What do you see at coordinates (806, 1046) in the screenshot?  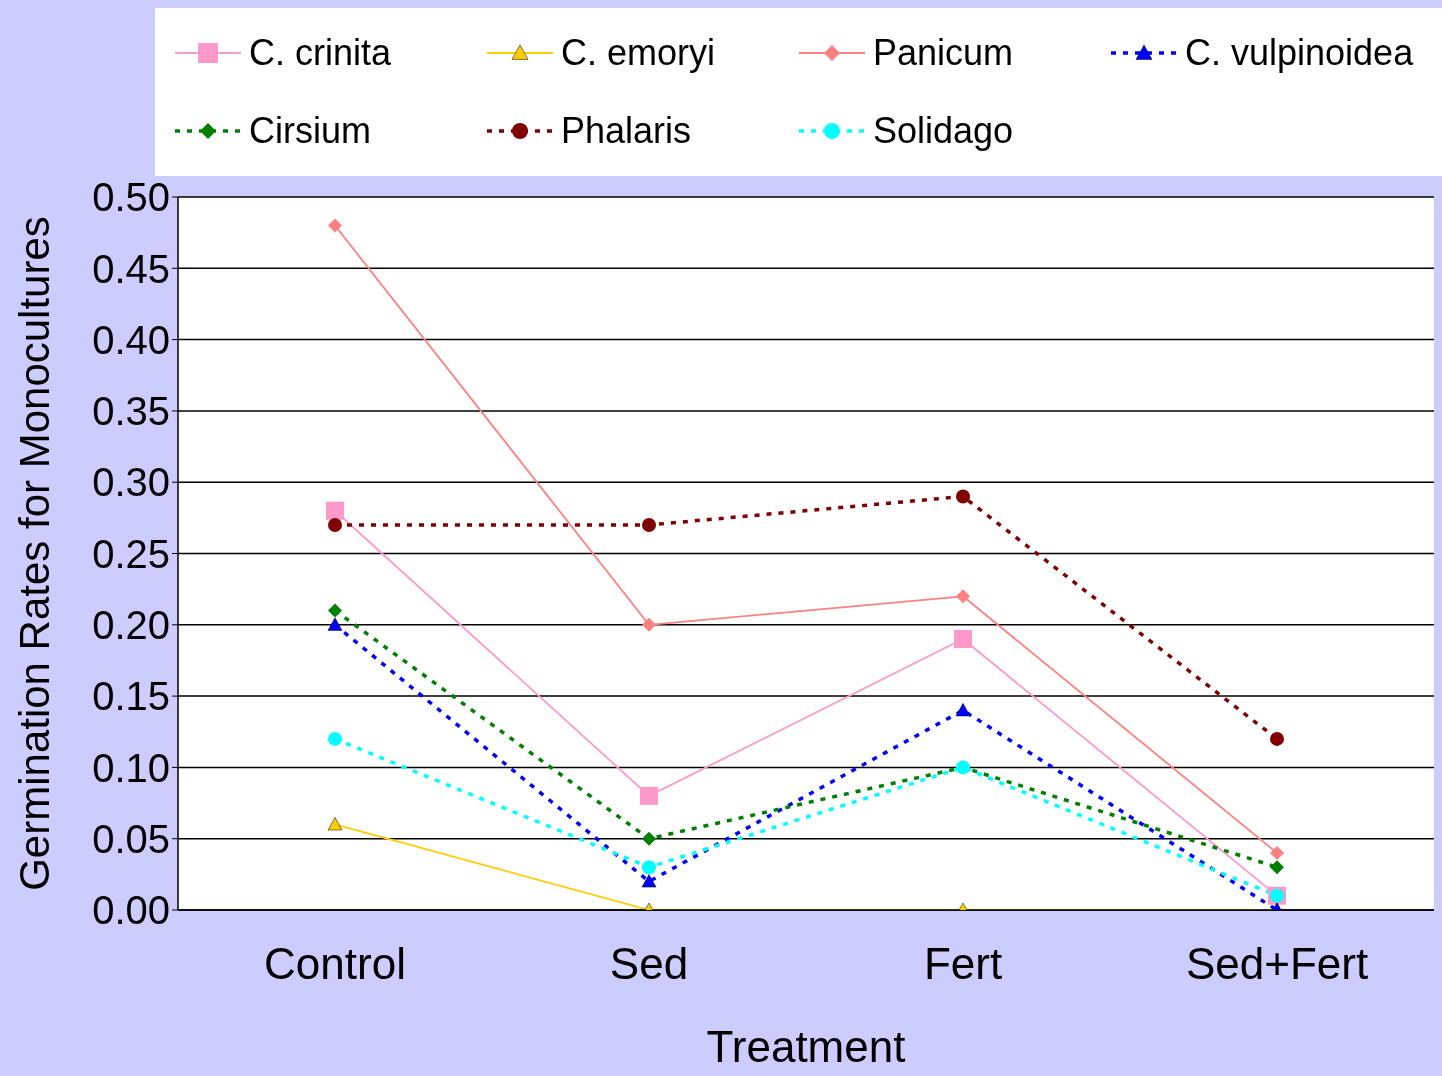 I see `x-axis-title: Treatment` at bounding box center [806, 1046].